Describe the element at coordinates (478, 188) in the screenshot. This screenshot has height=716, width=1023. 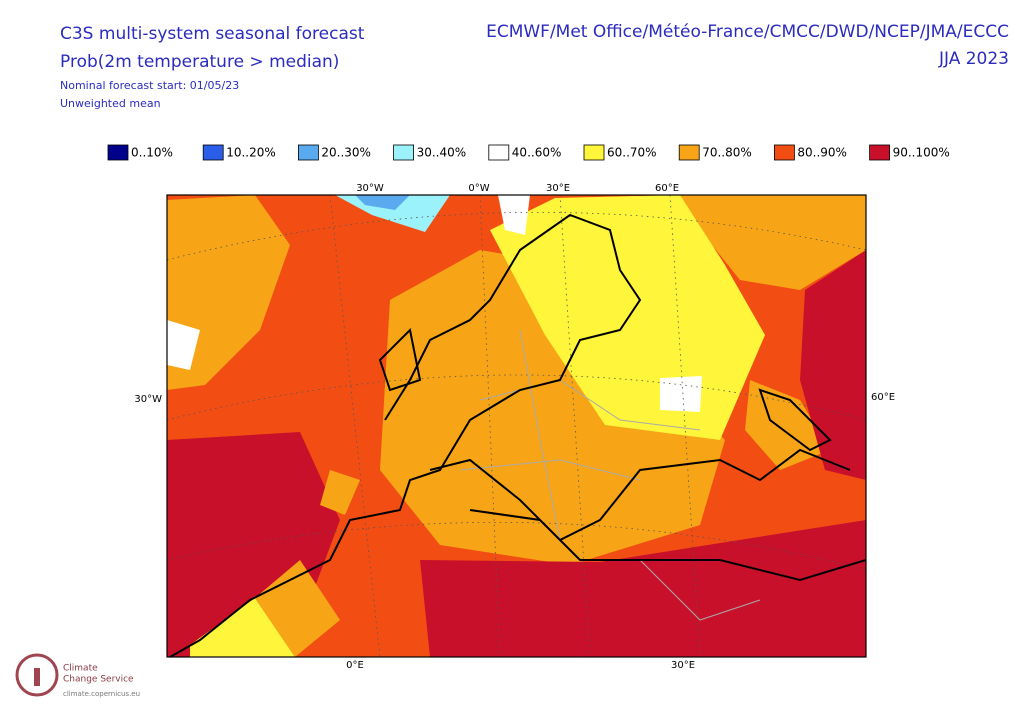
I see `lon-label: 0°W` at that location.